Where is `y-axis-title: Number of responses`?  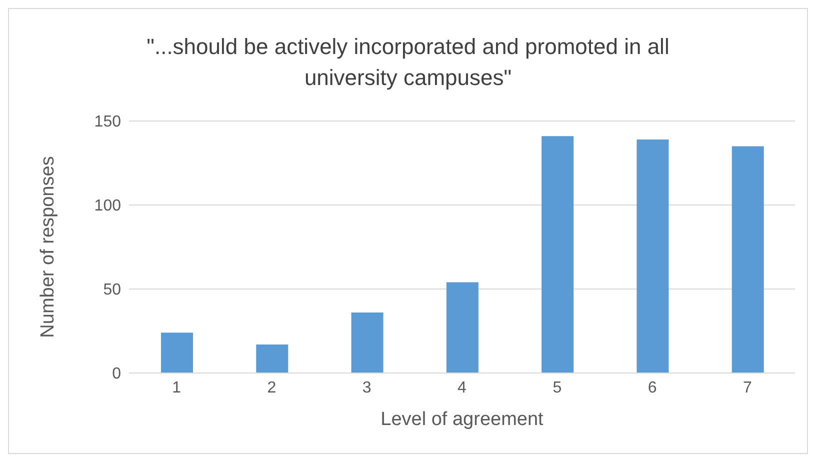
y-axis-title: Number of responses is located at coordinates (48, 247).